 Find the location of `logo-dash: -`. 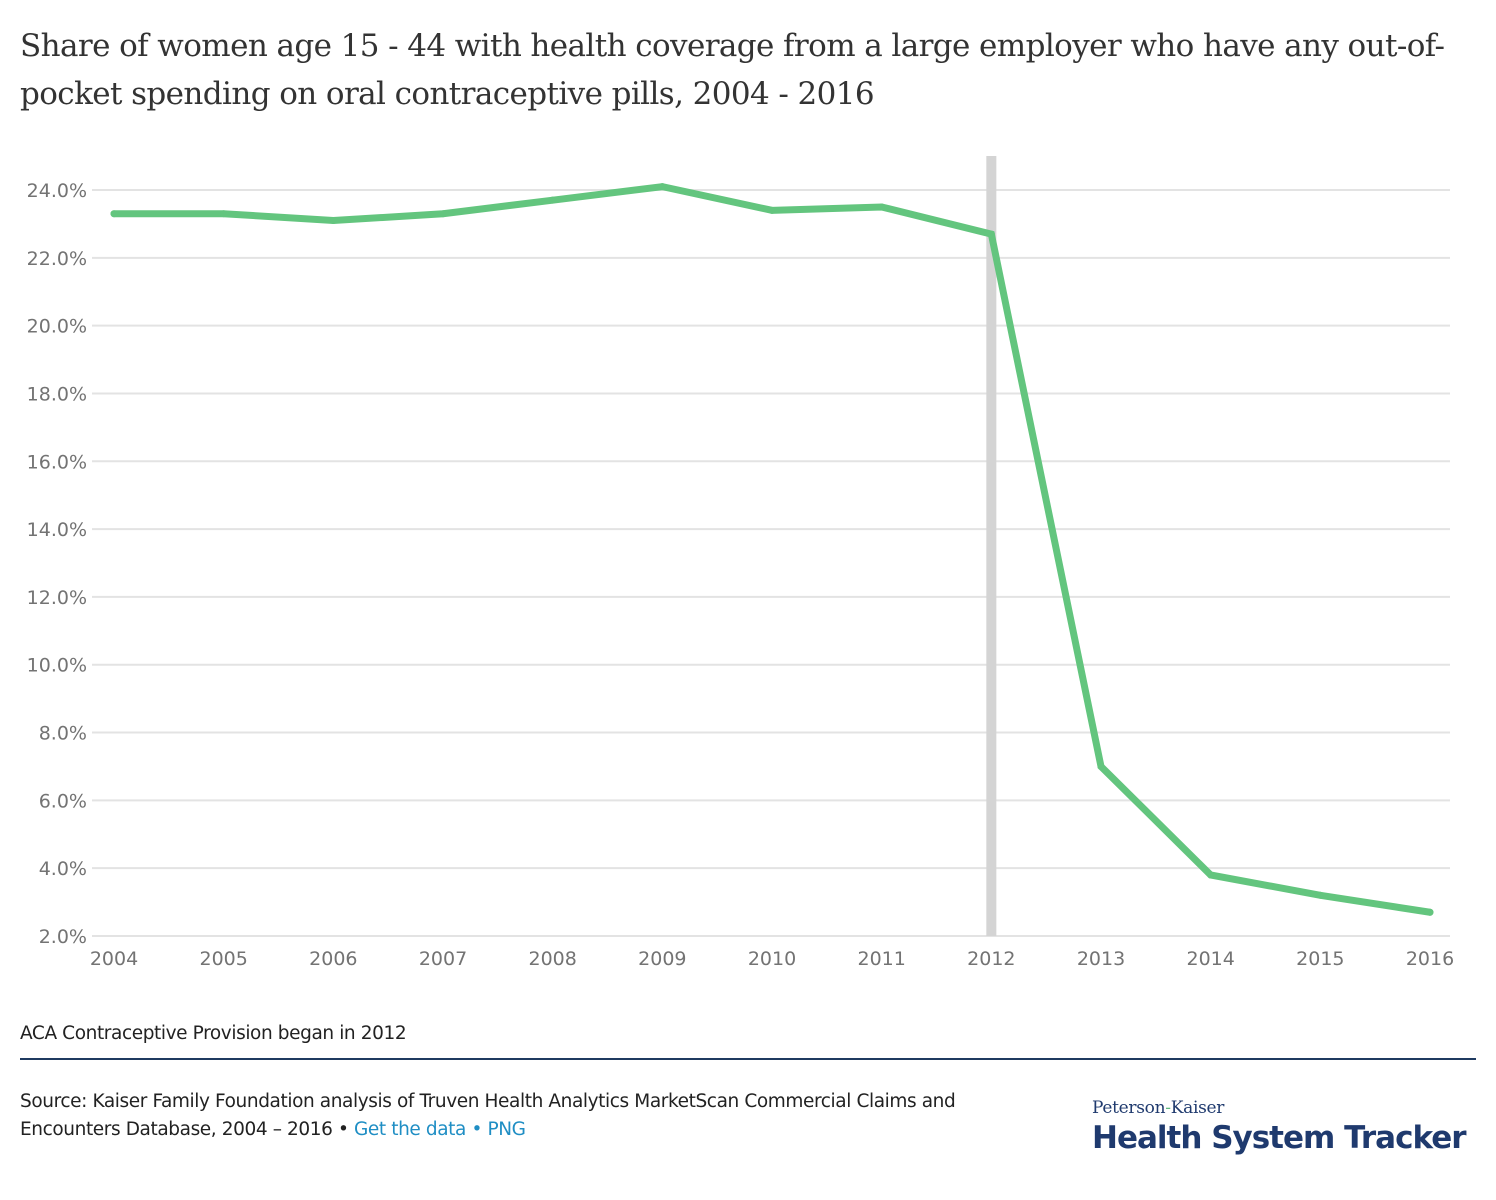

logo-dash: - is located at coordinates (1168, 1108).